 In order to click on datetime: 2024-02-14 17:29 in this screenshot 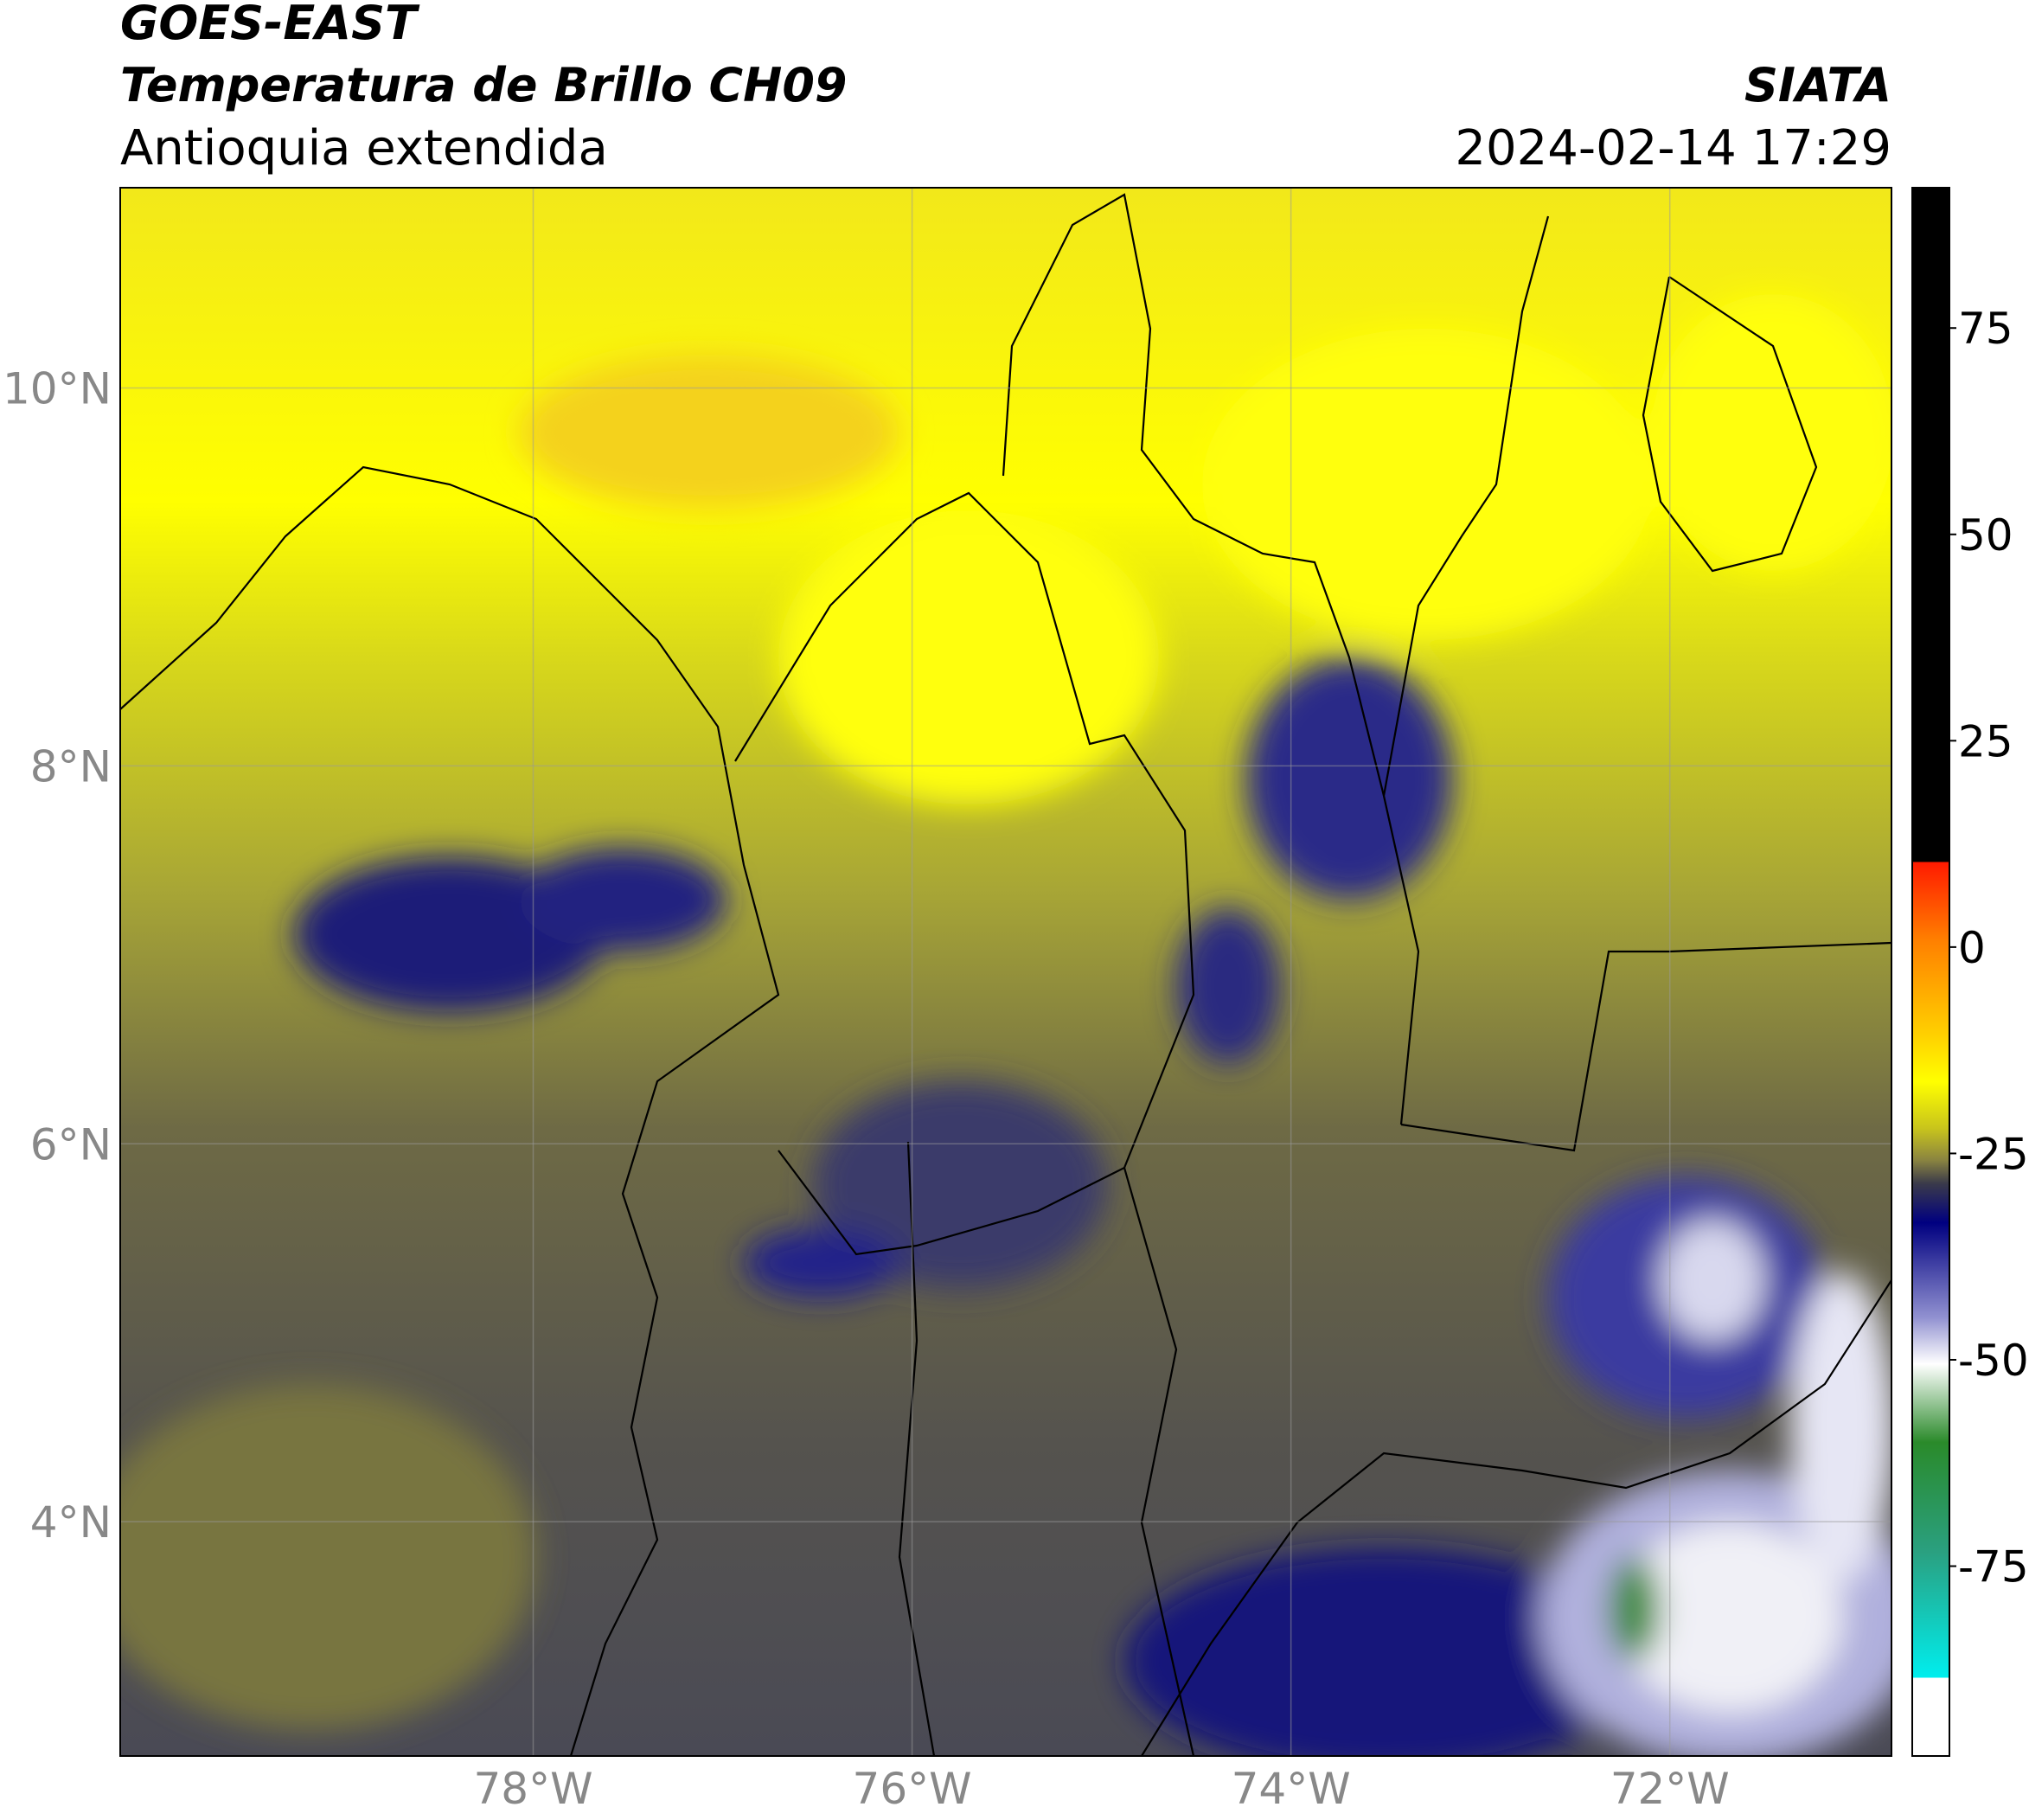, I will do `click(1673, 148)`.